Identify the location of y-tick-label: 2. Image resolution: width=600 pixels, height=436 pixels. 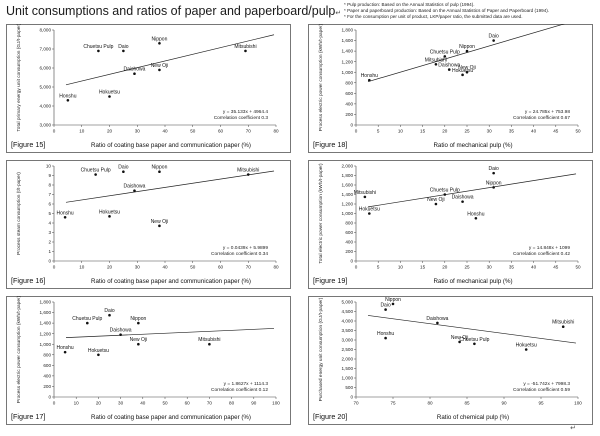
(49, 242).